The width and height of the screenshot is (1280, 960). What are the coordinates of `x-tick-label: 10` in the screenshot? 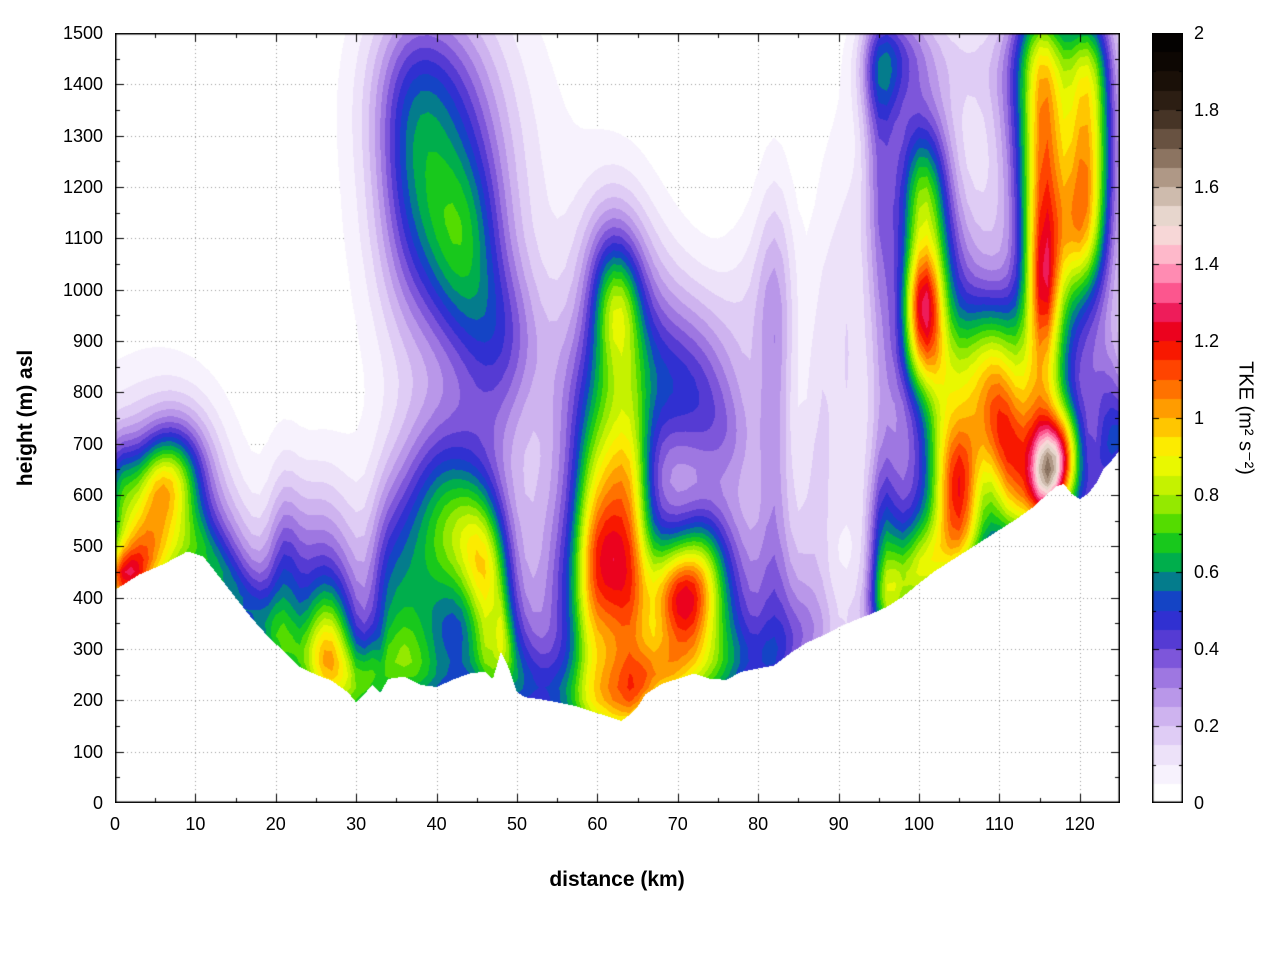 It's located at (195, 824).